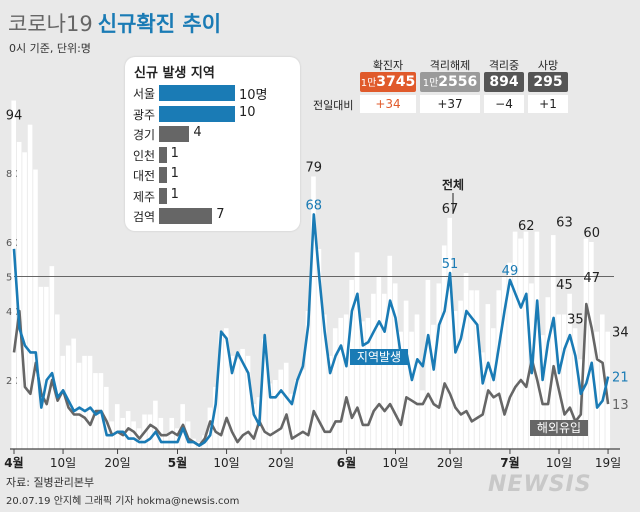 The height and width of the screenshot is (512, 640). Describe the element at coordinates (564, 285) in the screenshot. I see `data-label: 45` at that location.